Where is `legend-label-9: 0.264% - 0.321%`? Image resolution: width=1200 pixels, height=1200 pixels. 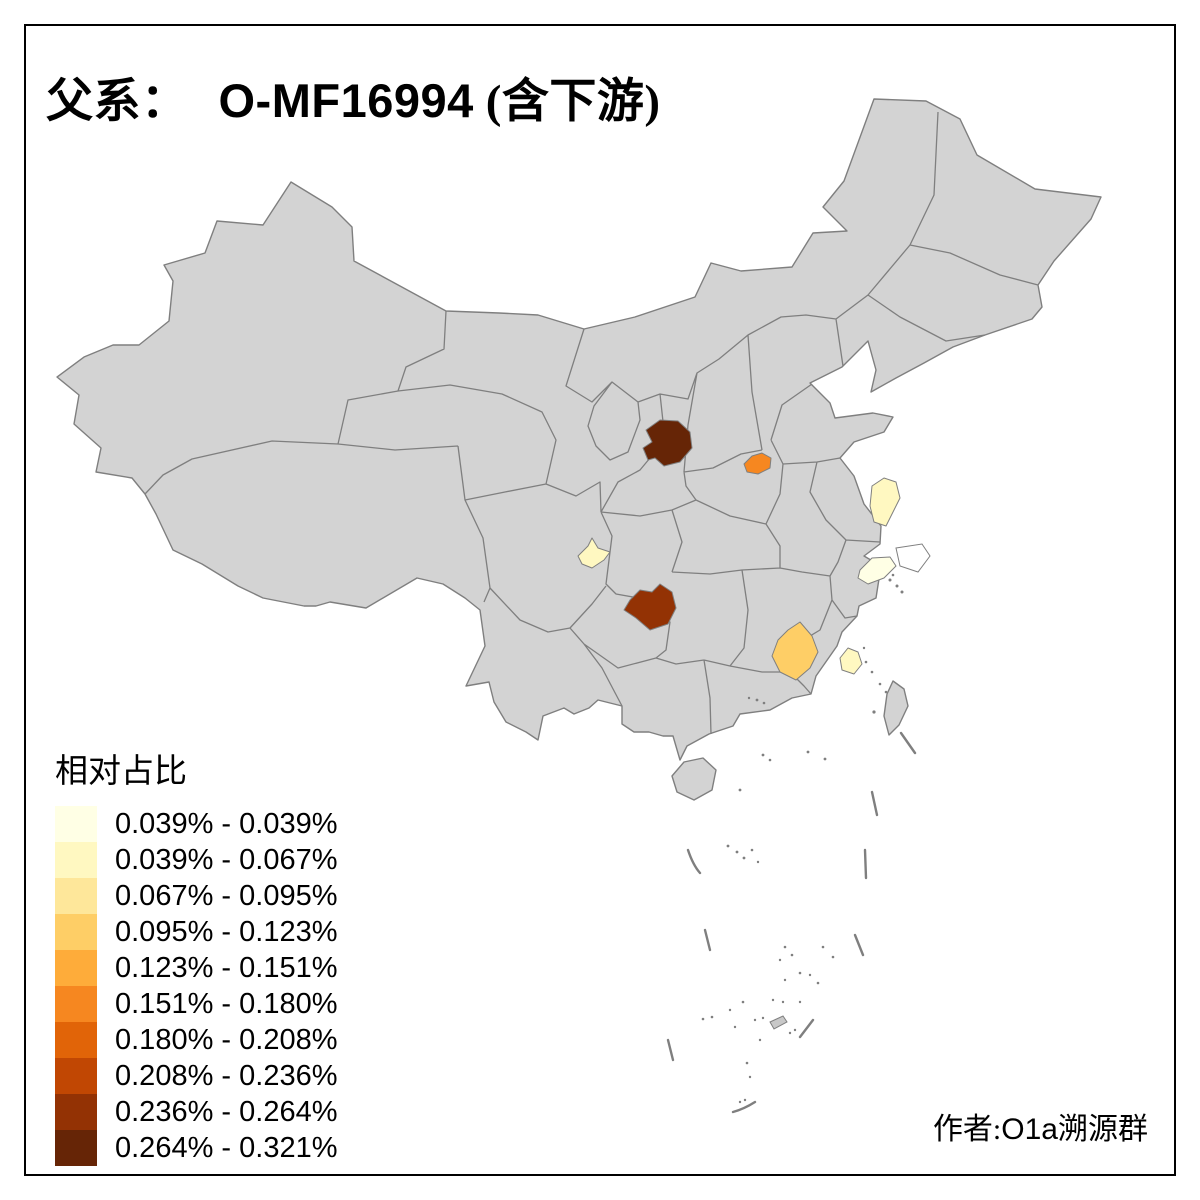
legend-label-9: 0.264% - 0.321% is located at coordinates (226, 1147).